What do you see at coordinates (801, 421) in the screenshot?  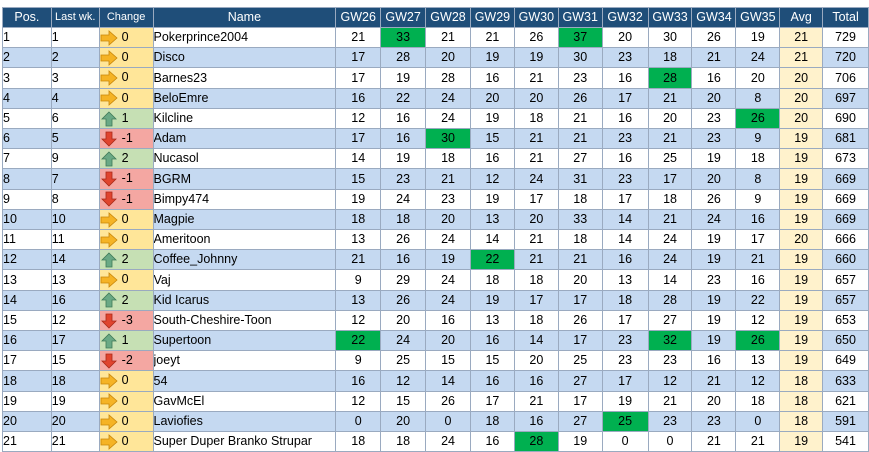 I see `average-cell: 18` at bounding box center [801, 421].